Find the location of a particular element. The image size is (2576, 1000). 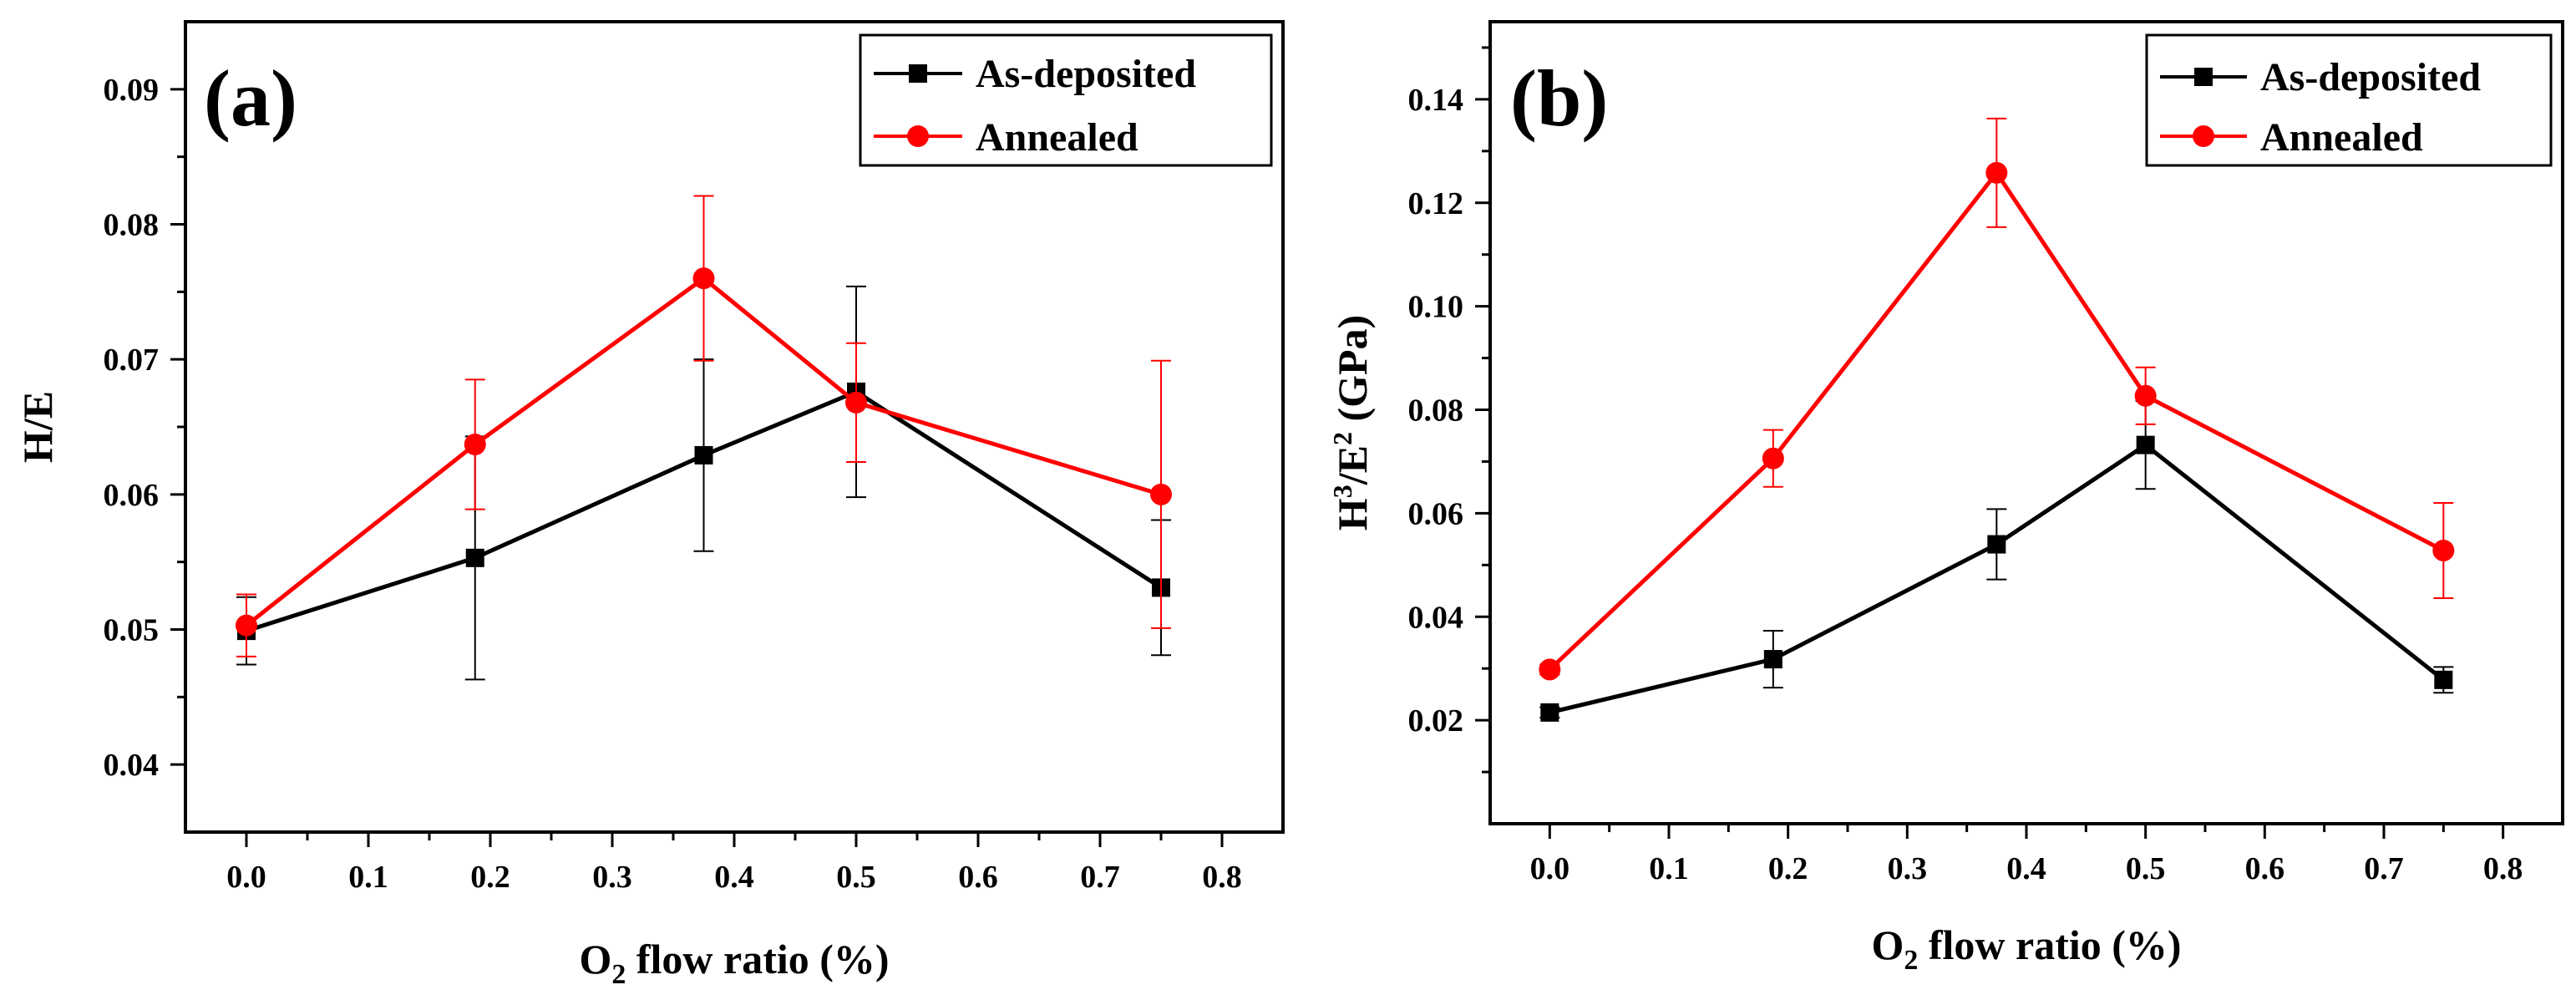

y-tick-label: 0.10 is located at coordinates (1436, 307).